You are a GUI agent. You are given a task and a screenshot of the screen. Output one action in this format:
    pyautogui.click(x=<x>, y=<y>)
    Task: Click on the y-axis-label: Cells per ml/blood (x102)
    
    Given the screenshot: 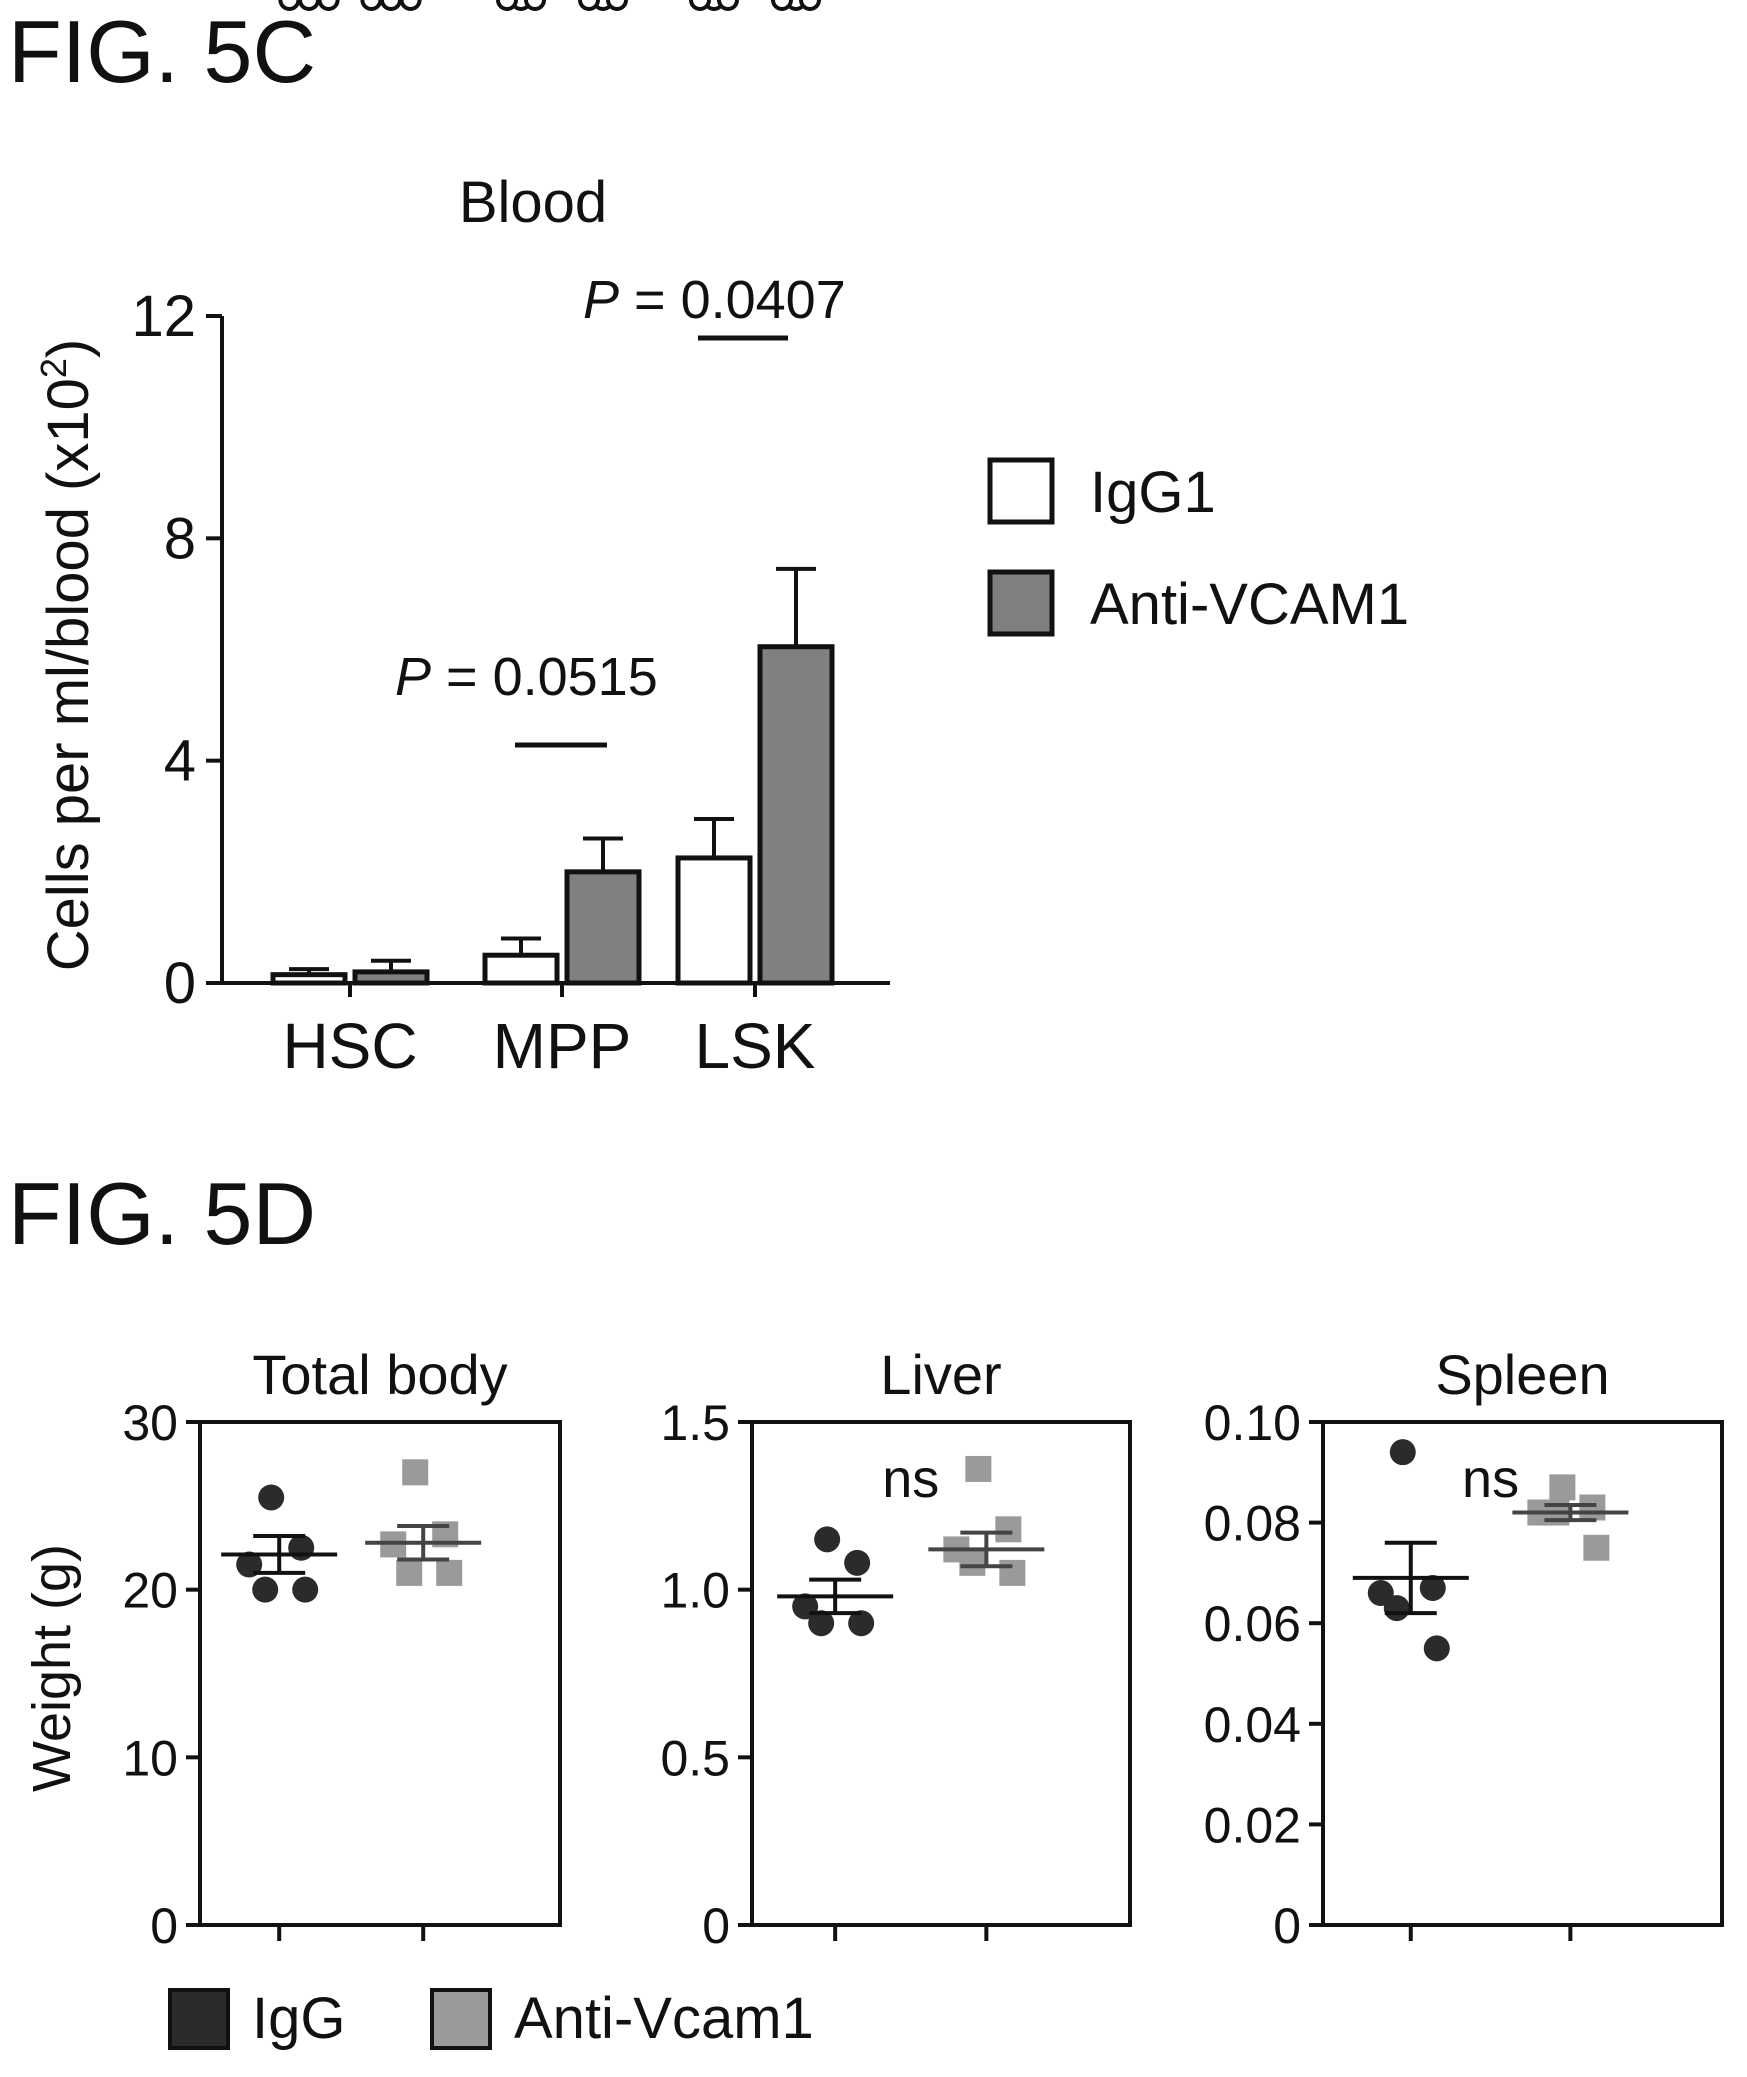 What is the action you would take?
    pyautogui.click(x=67, y=655)
    